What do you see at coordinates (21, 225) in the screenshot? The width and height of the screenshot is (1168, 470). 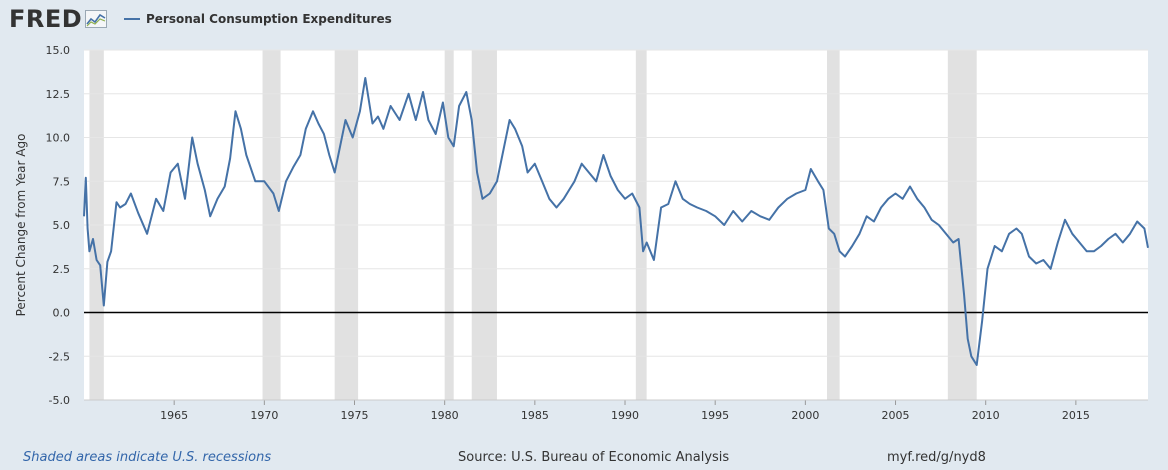 I see `y-axis-label: Percent Change from Year Ago` at bounding box center [21, 225].